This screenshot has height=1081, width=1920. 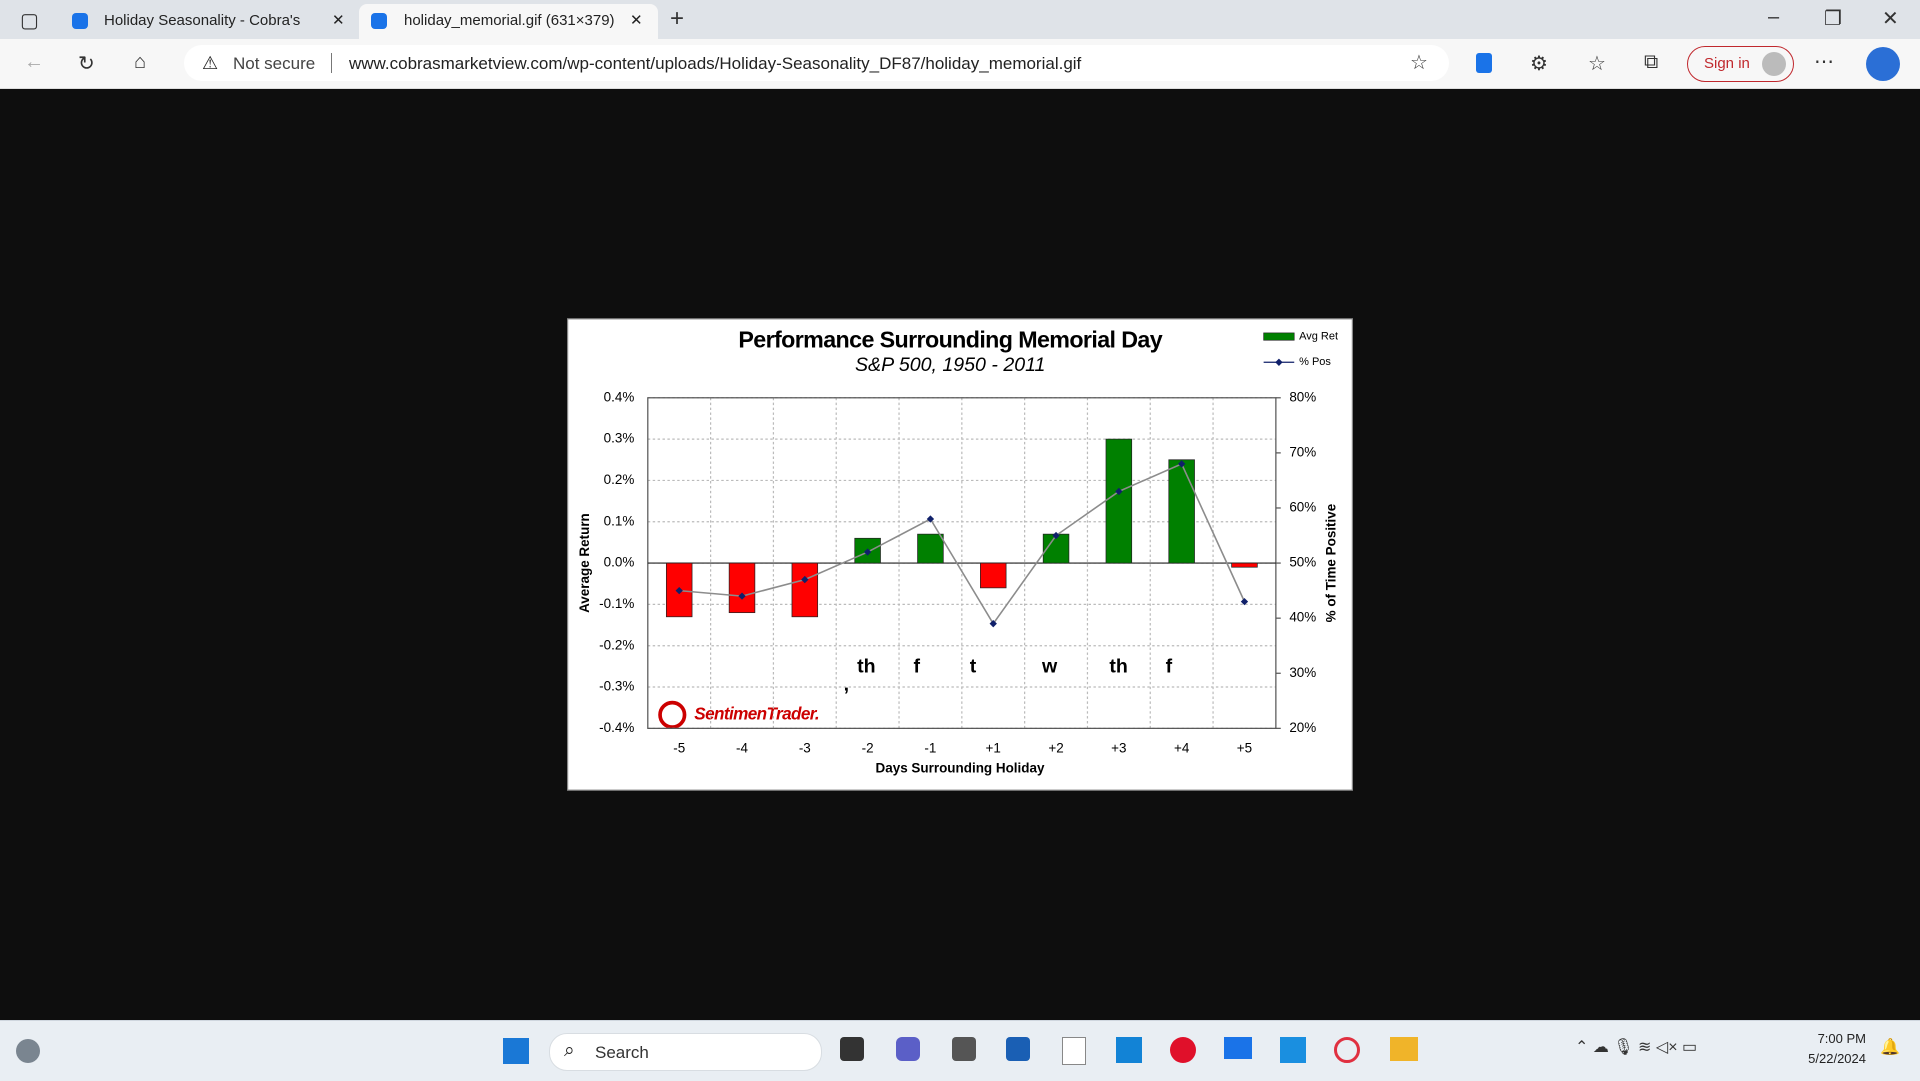 I want to click on tab-active: holiday_memorial.gif (631×379) ✕, so click(x=508, y=21).